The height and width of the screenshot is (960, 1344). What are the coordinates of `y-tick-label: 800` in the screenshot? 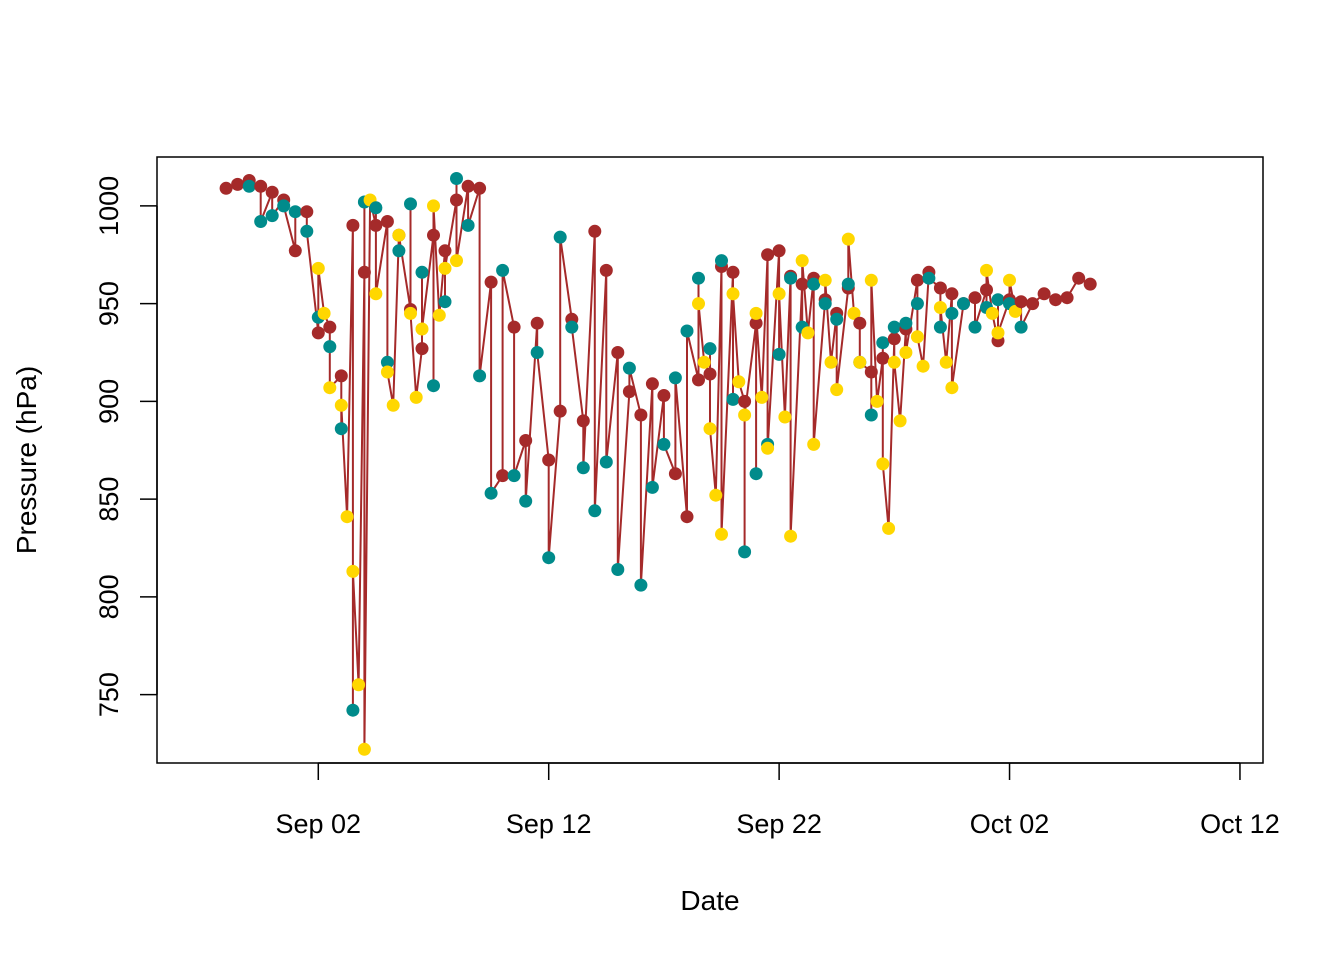 It's located at (109, 596).